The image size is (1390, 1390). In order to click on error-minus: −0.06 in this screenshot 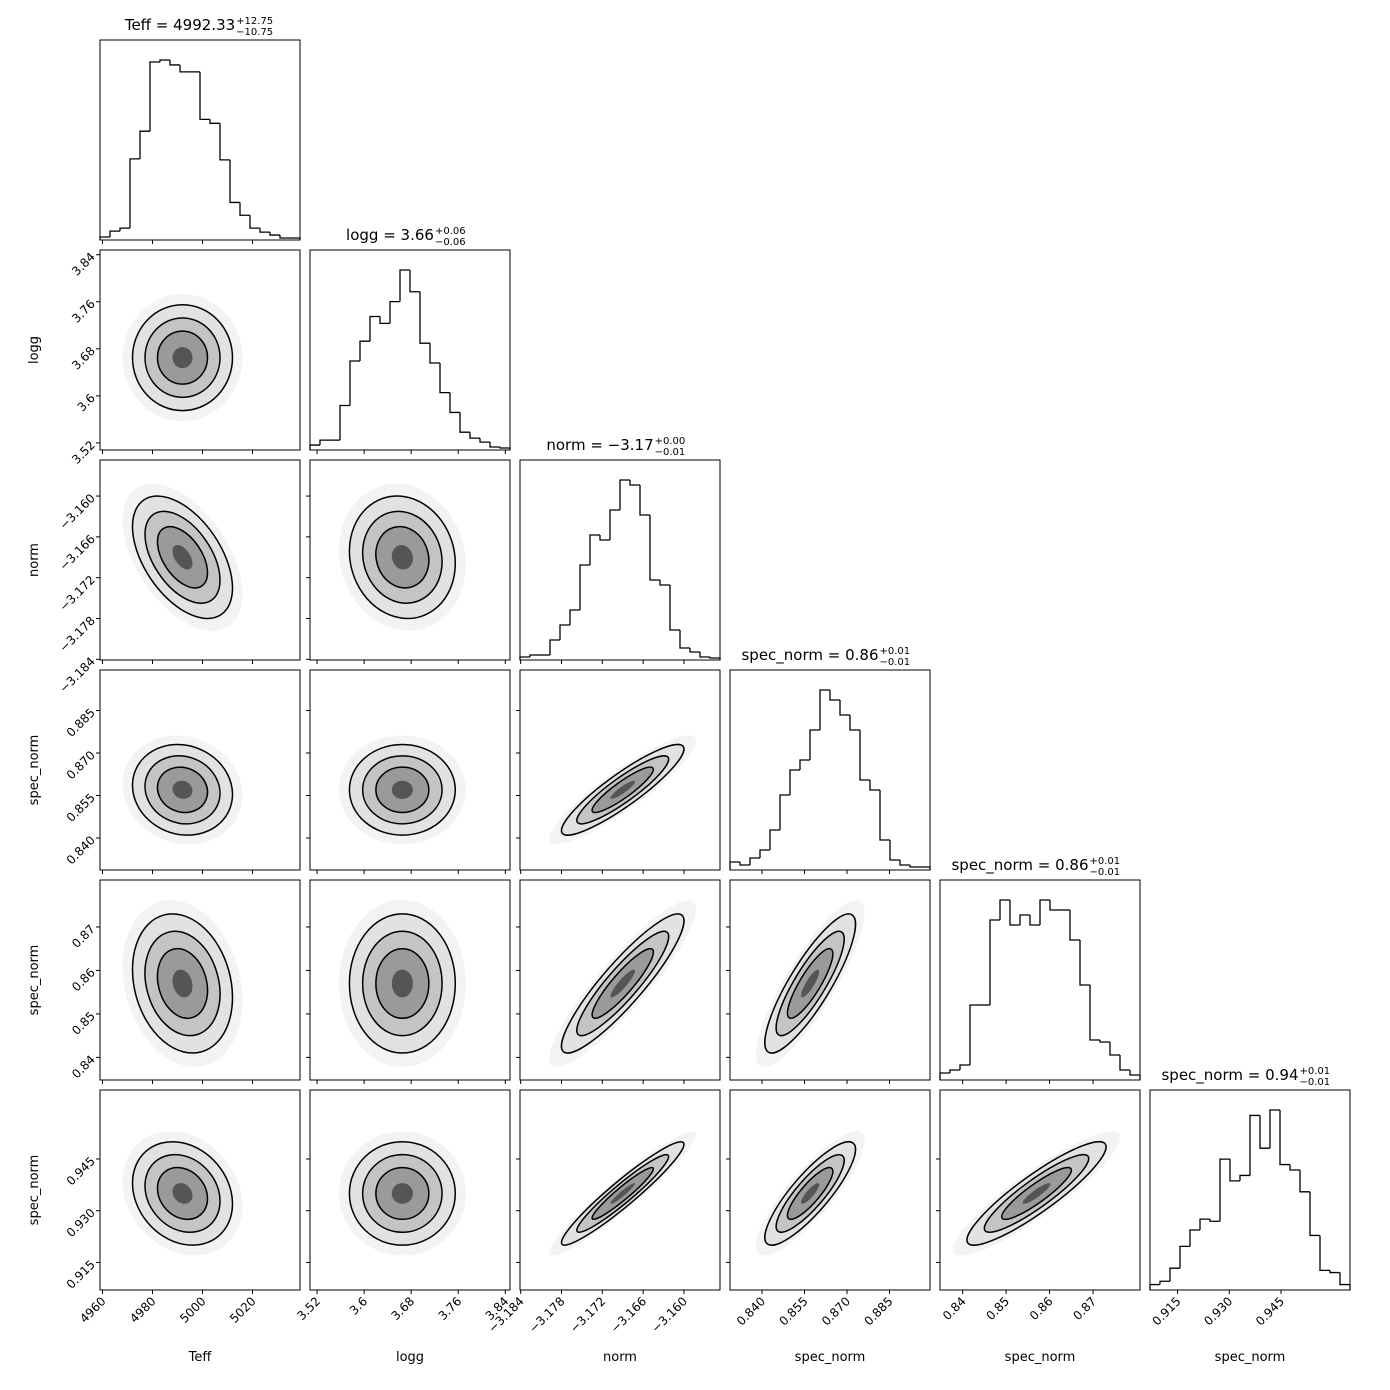, I will do `click(450, 242)`.